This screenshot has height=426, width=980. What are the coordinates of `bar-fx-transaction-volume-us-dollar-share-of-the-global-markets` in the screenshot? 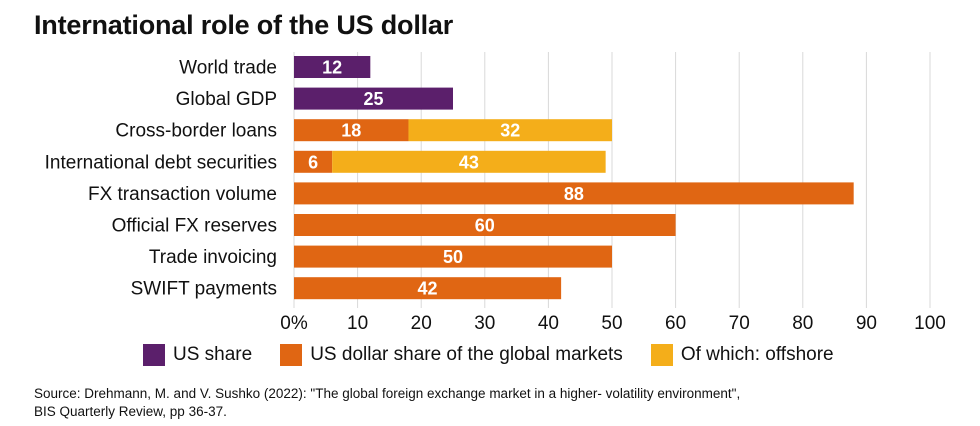 It's located at (574, 193).